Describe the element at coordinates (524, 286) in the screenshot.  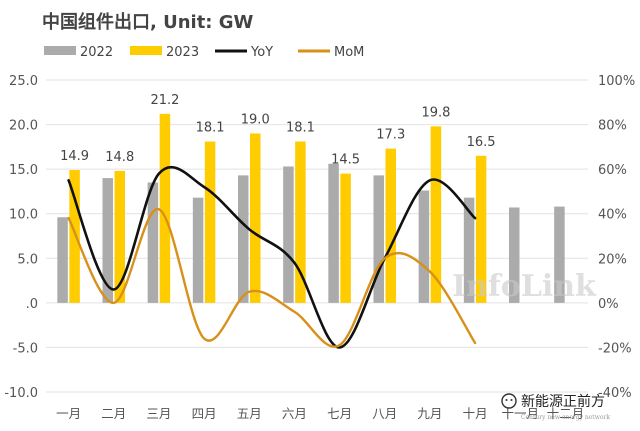
I see `infolink-watermark: InfoLink` at that location.